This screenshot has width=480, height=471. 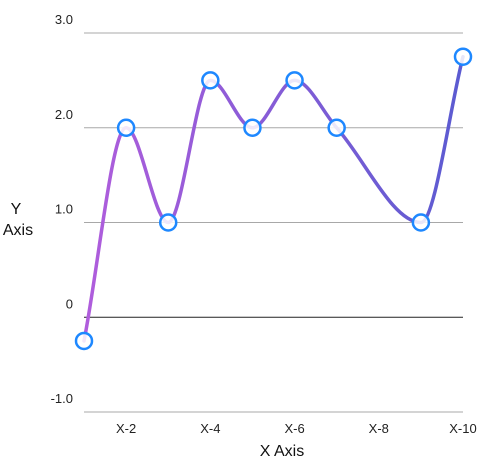 I want to click on x-tick-label: X-8, so click(x=379, y=428).